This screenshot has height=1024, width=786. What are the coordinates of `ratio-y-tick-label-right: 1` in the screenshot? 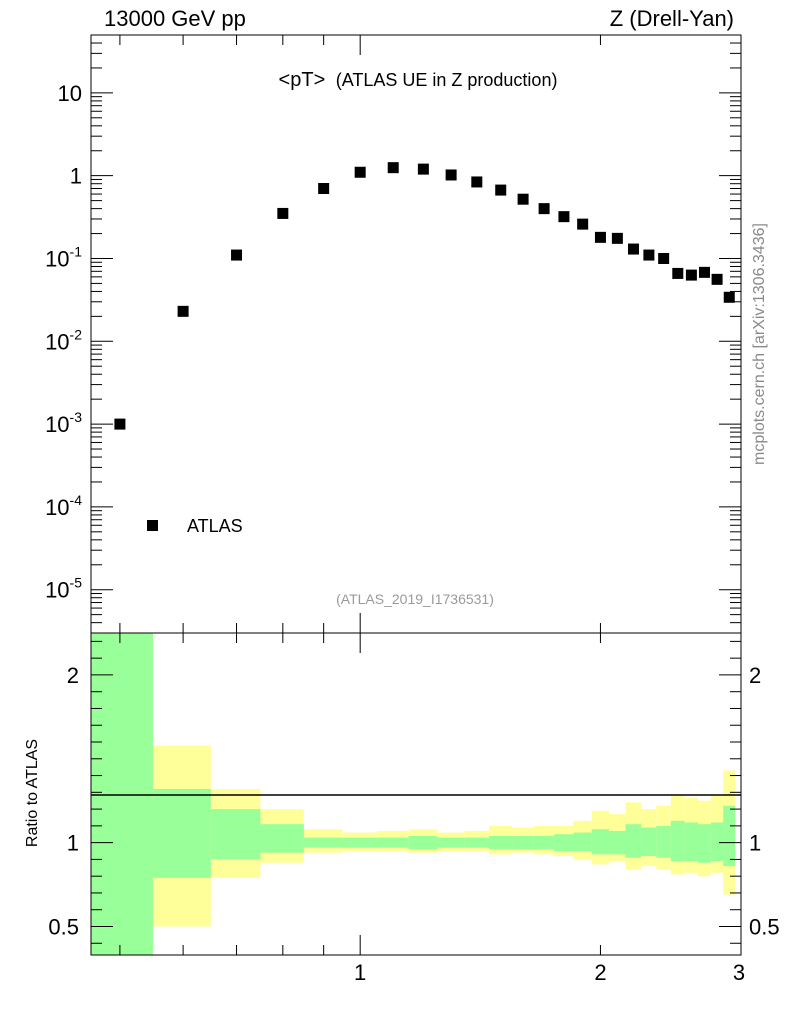 It's located at (755, 843).